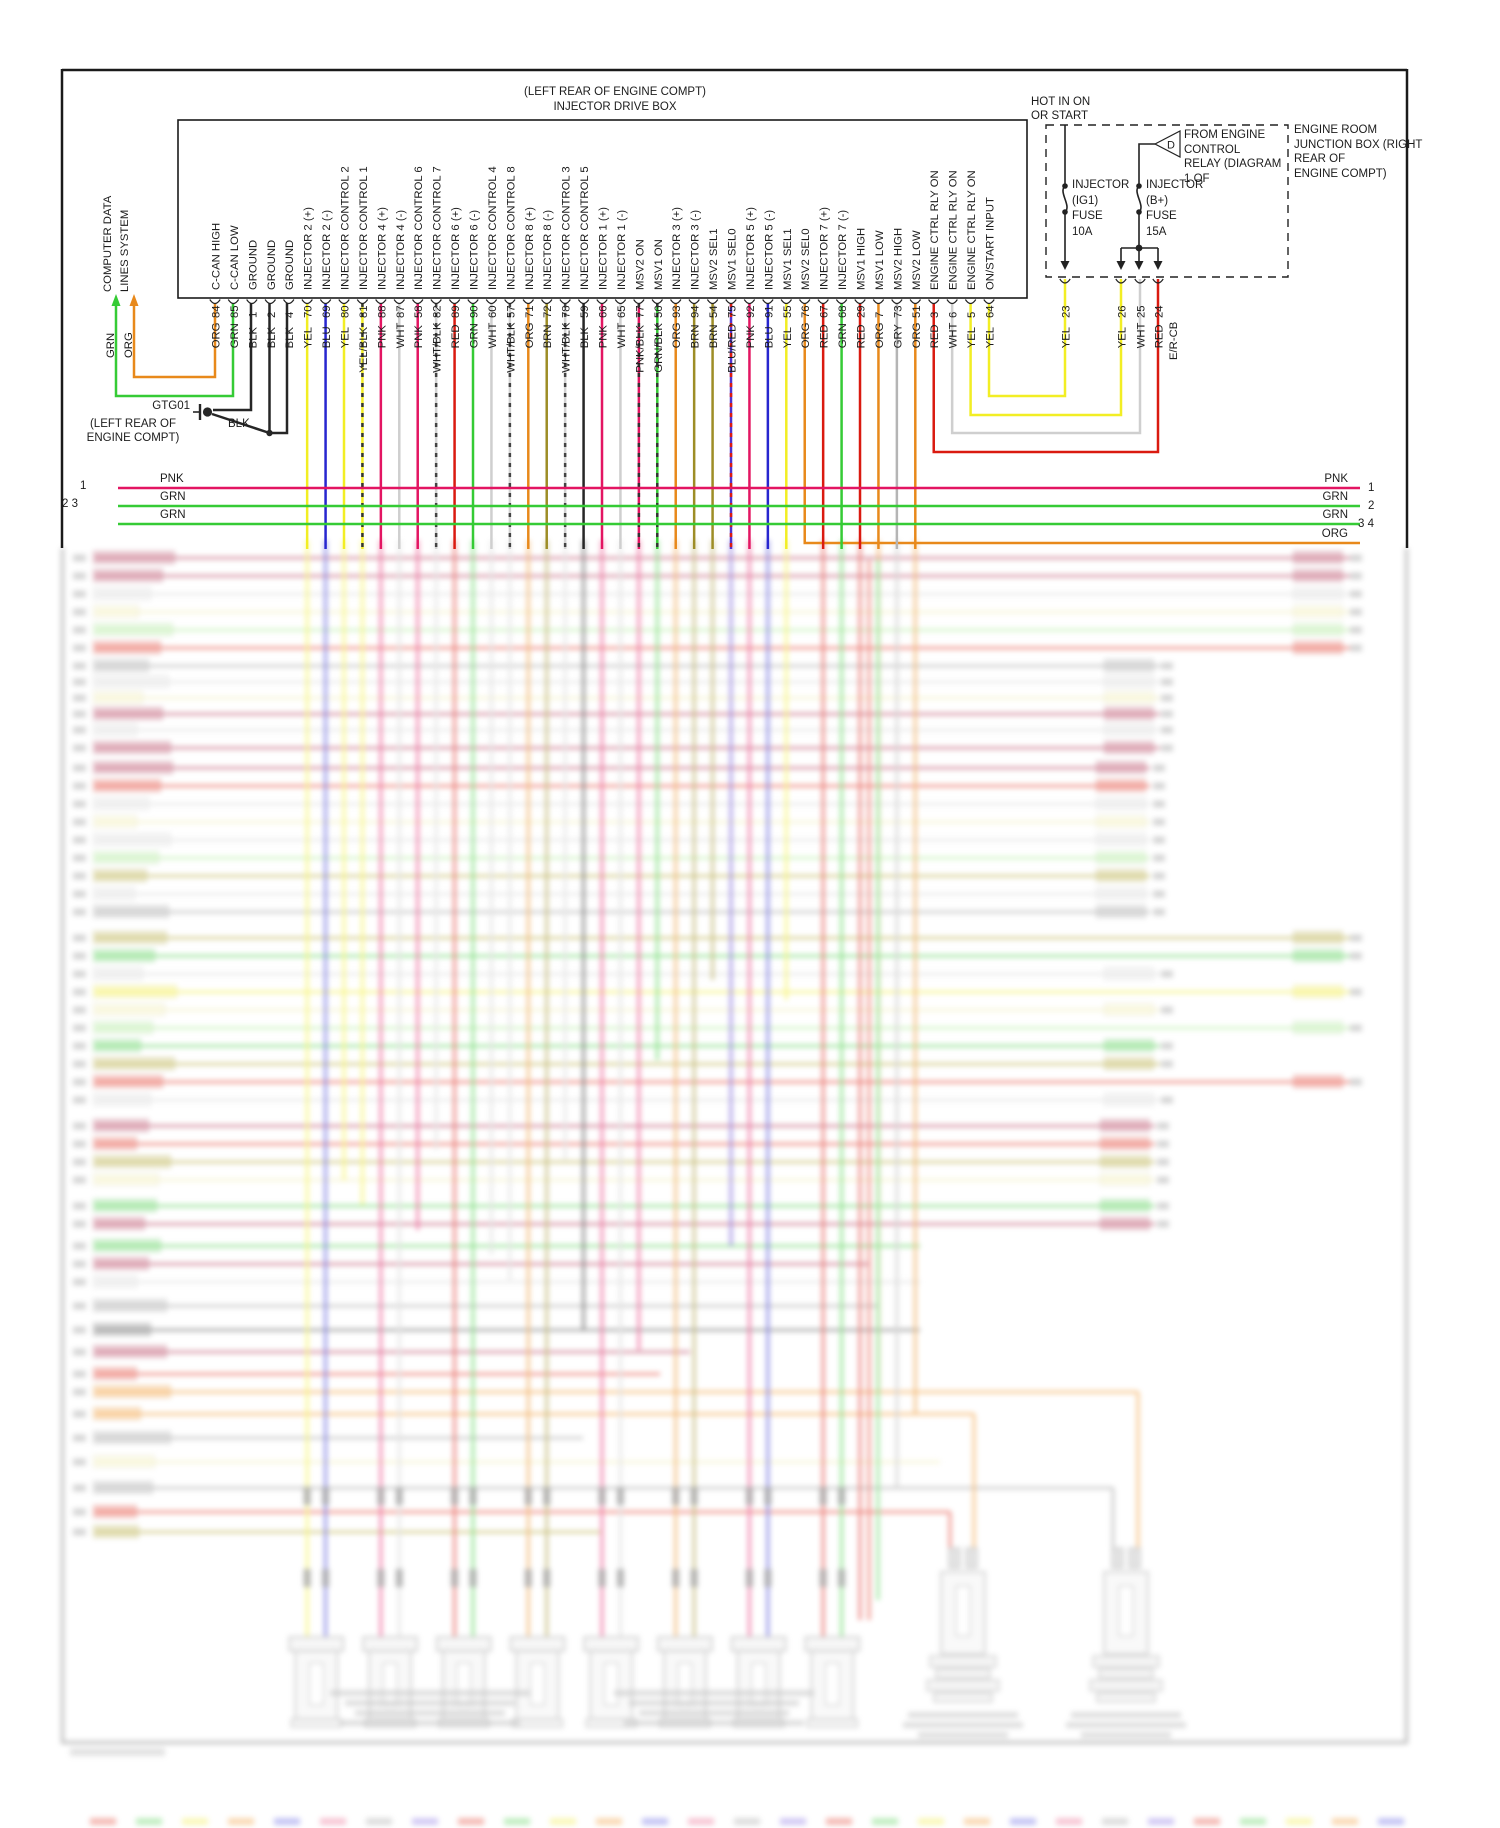 The width and height of the screenshot is (1500, 1828). I want to click on svg-text: C-CAN HIGH, so click(217, 256).